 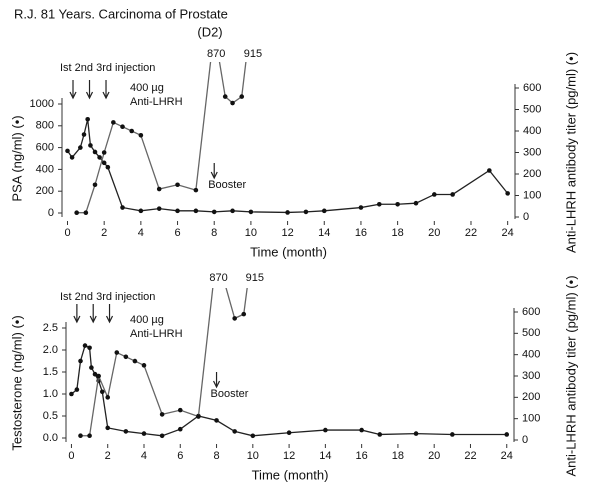 I want to click on y-axis-label: PSA (ng/ml) (•), so click(x=16, y=158).